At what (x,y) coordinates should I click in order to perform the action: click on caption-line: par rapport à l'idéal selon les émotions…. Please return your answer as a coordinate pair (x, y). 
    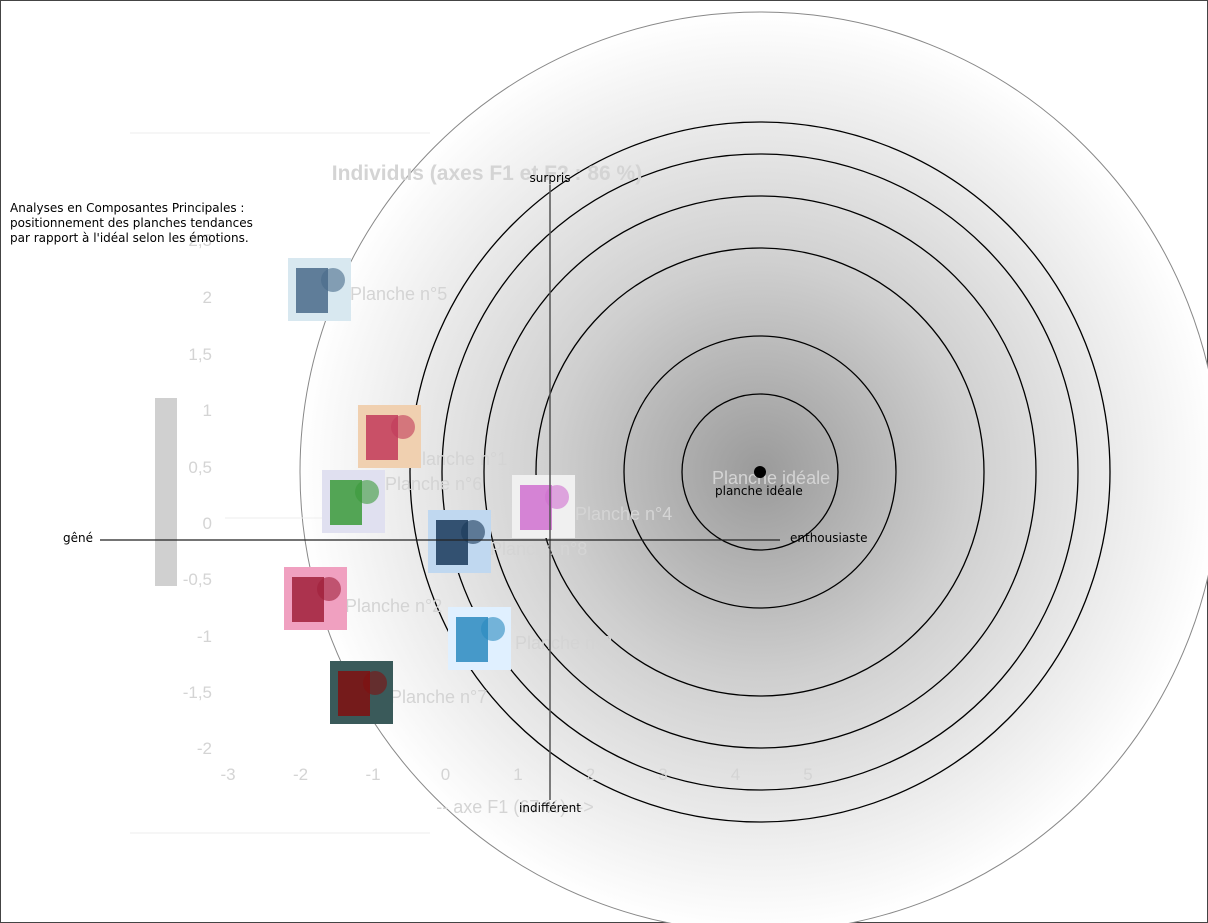
    Looking at the image, I should click on (129, 238).